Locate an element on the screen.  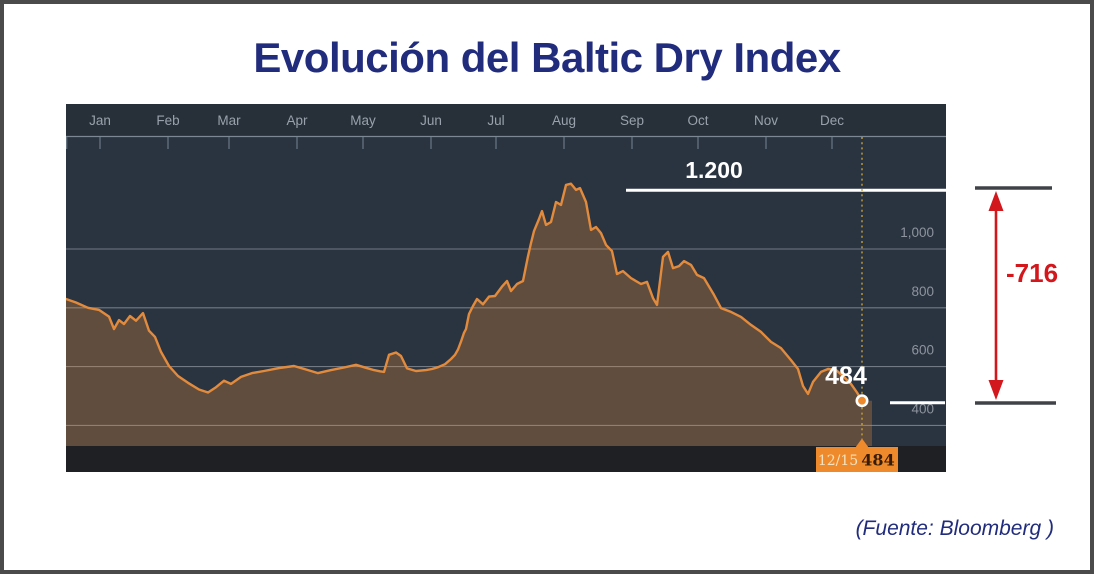
diff-label: -716 is located at coordinates (1032, 273).